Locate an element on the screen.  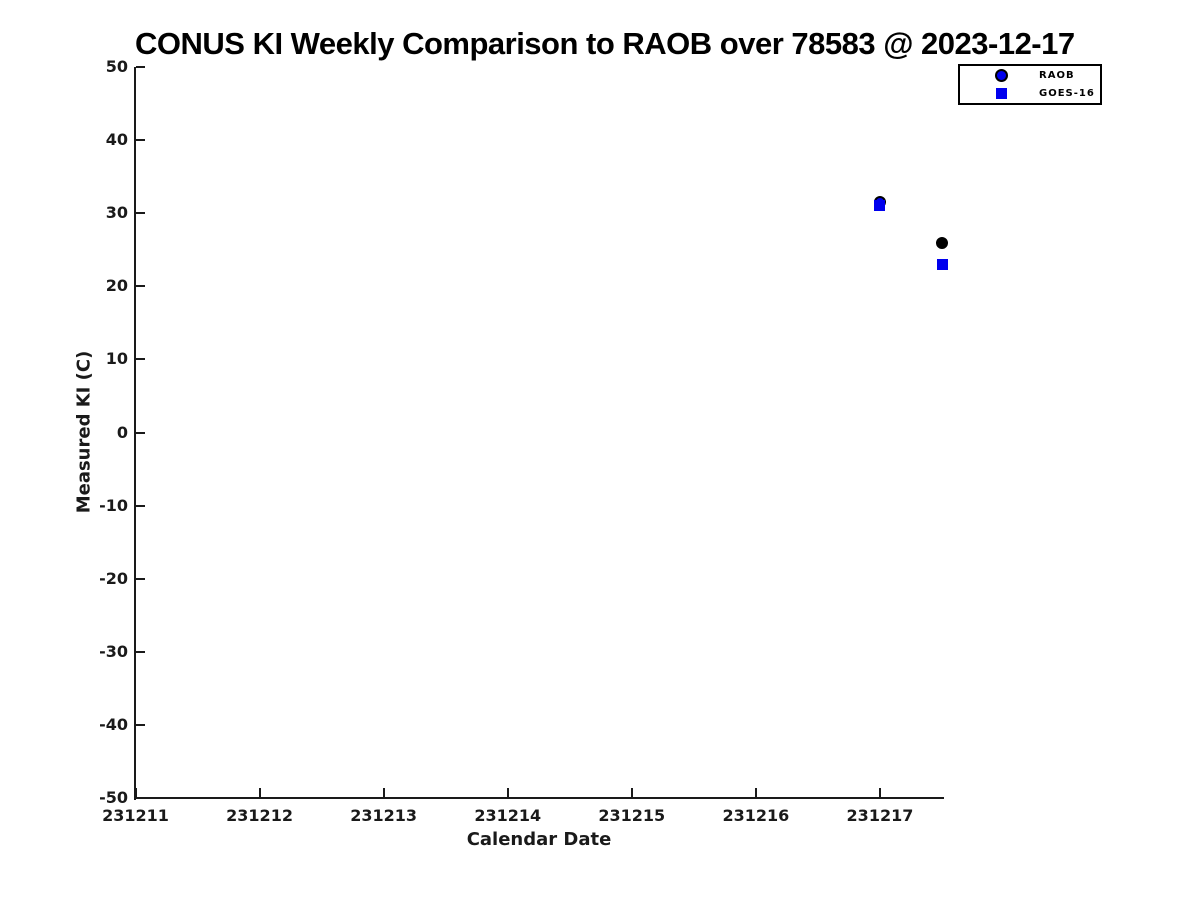
legend-label: RAOB is located at coordinates (1057, 76).